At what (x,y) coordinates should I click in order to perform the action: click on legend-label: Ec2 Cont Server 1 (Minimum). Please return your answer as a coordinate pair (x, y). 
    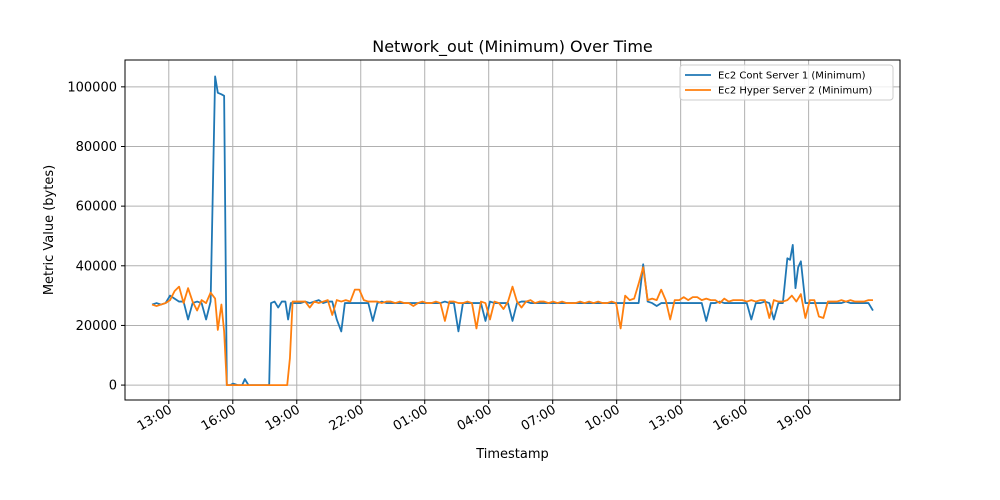
    Looking at the image, I should click on (792, 76).